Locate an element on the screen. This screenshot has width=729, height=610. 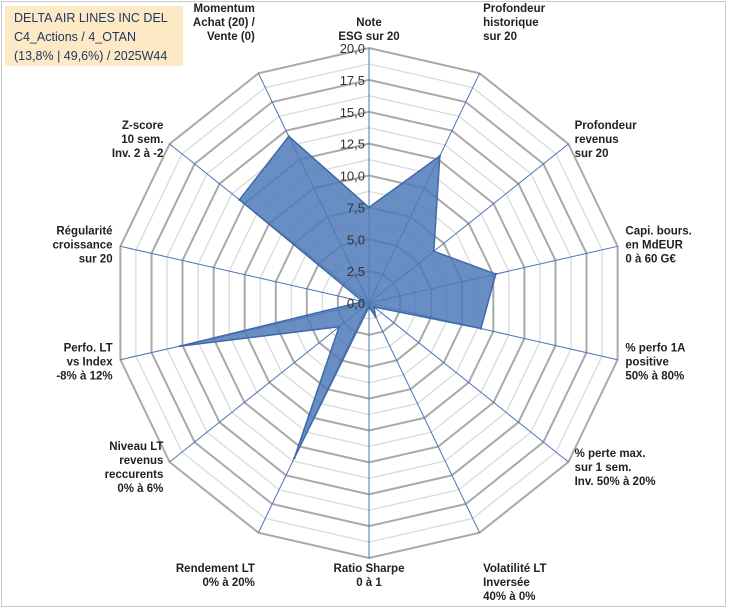
category-label: % perfo 1A positive 50% à 80% is located at coordinates (655, 363).